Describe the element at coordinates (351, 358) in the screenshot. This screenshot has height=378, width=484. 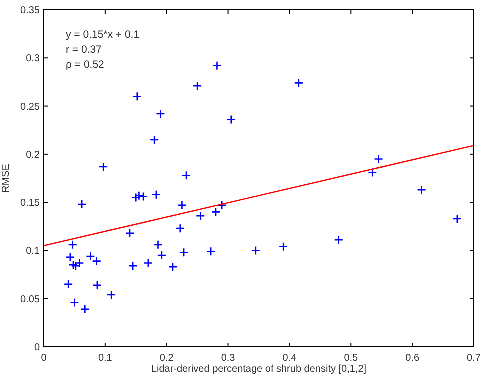
I see `x-tick-label: 0.5` at that location.